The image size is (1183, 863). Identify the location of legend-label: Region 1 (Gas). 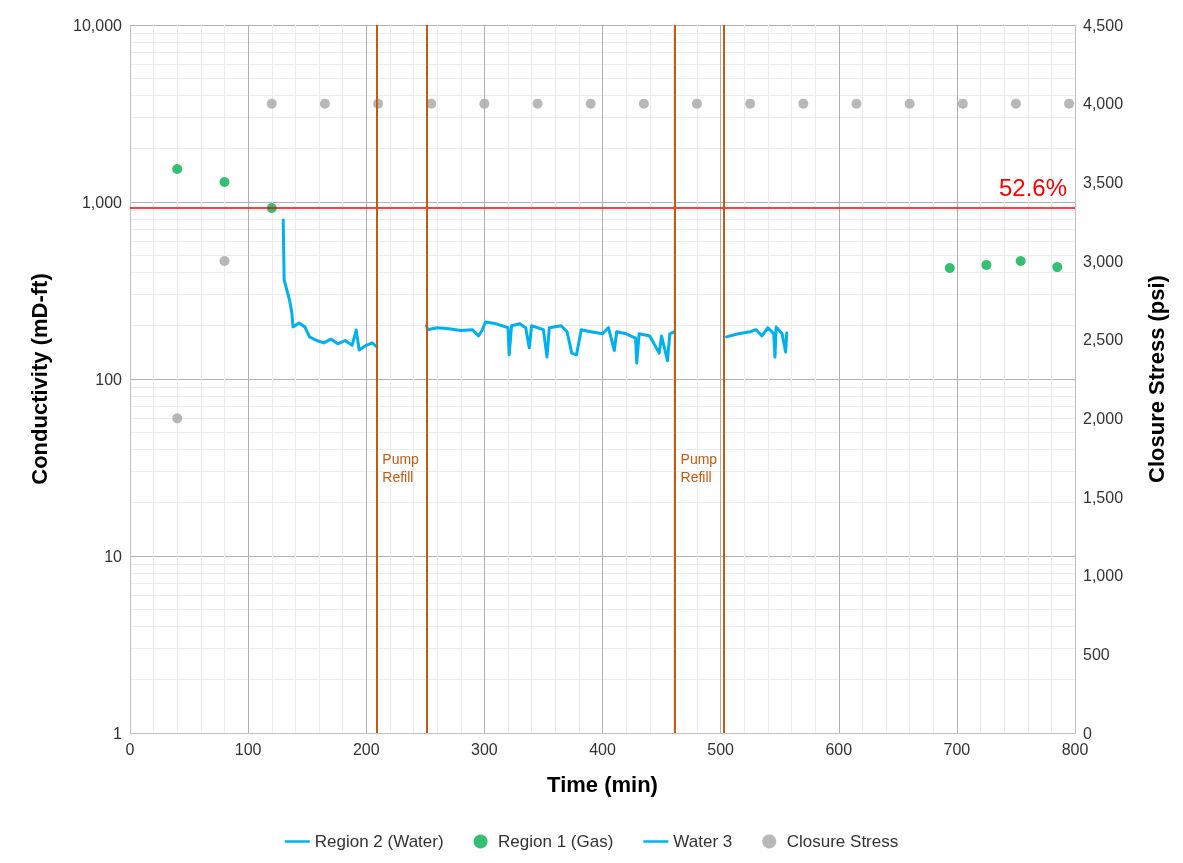
(556, 841).